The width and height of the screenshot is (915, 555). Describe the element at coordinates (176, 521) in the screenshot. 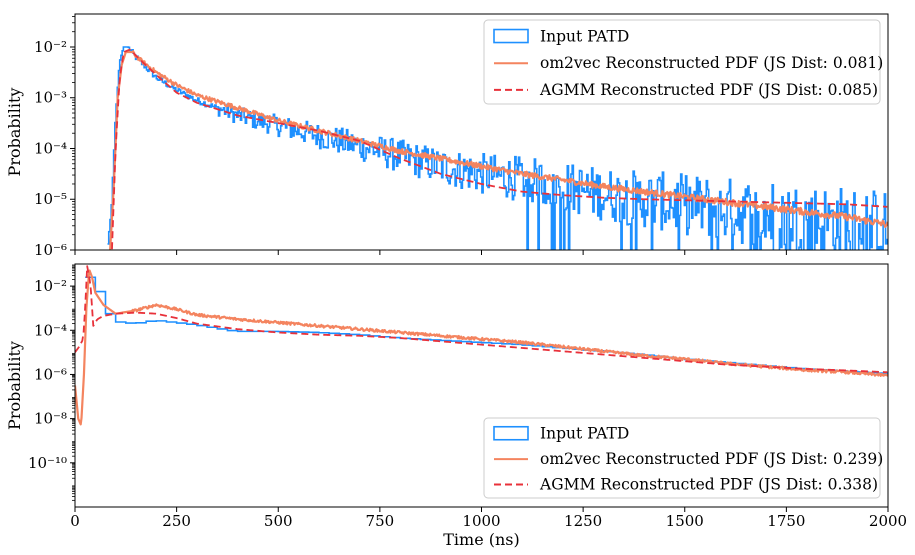

I see `x-tick-label: 250` at that location.